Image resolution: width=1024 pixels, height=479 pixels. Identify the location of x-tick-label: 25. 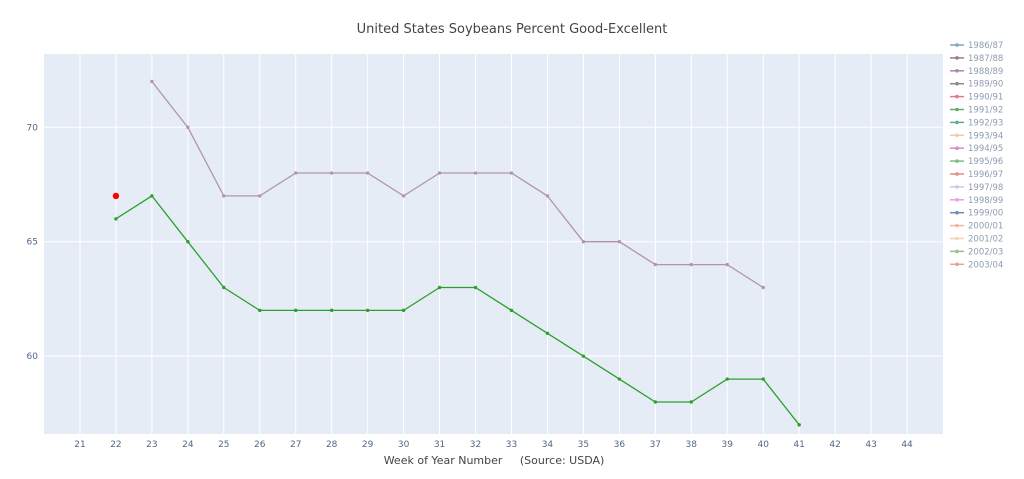
(223, 445).